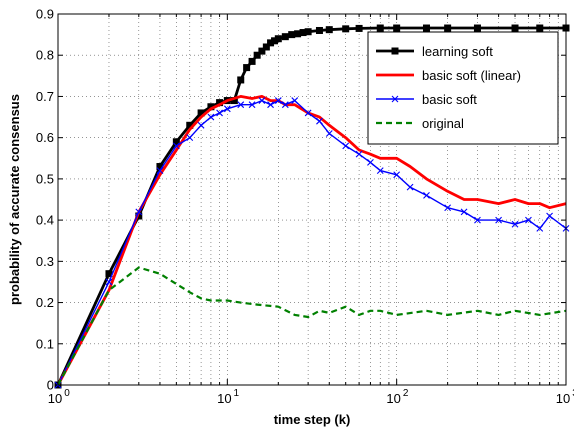 This screenshot has width=574, height=435. I want to click on x-axis-label: time step (k), so click(312, 419).